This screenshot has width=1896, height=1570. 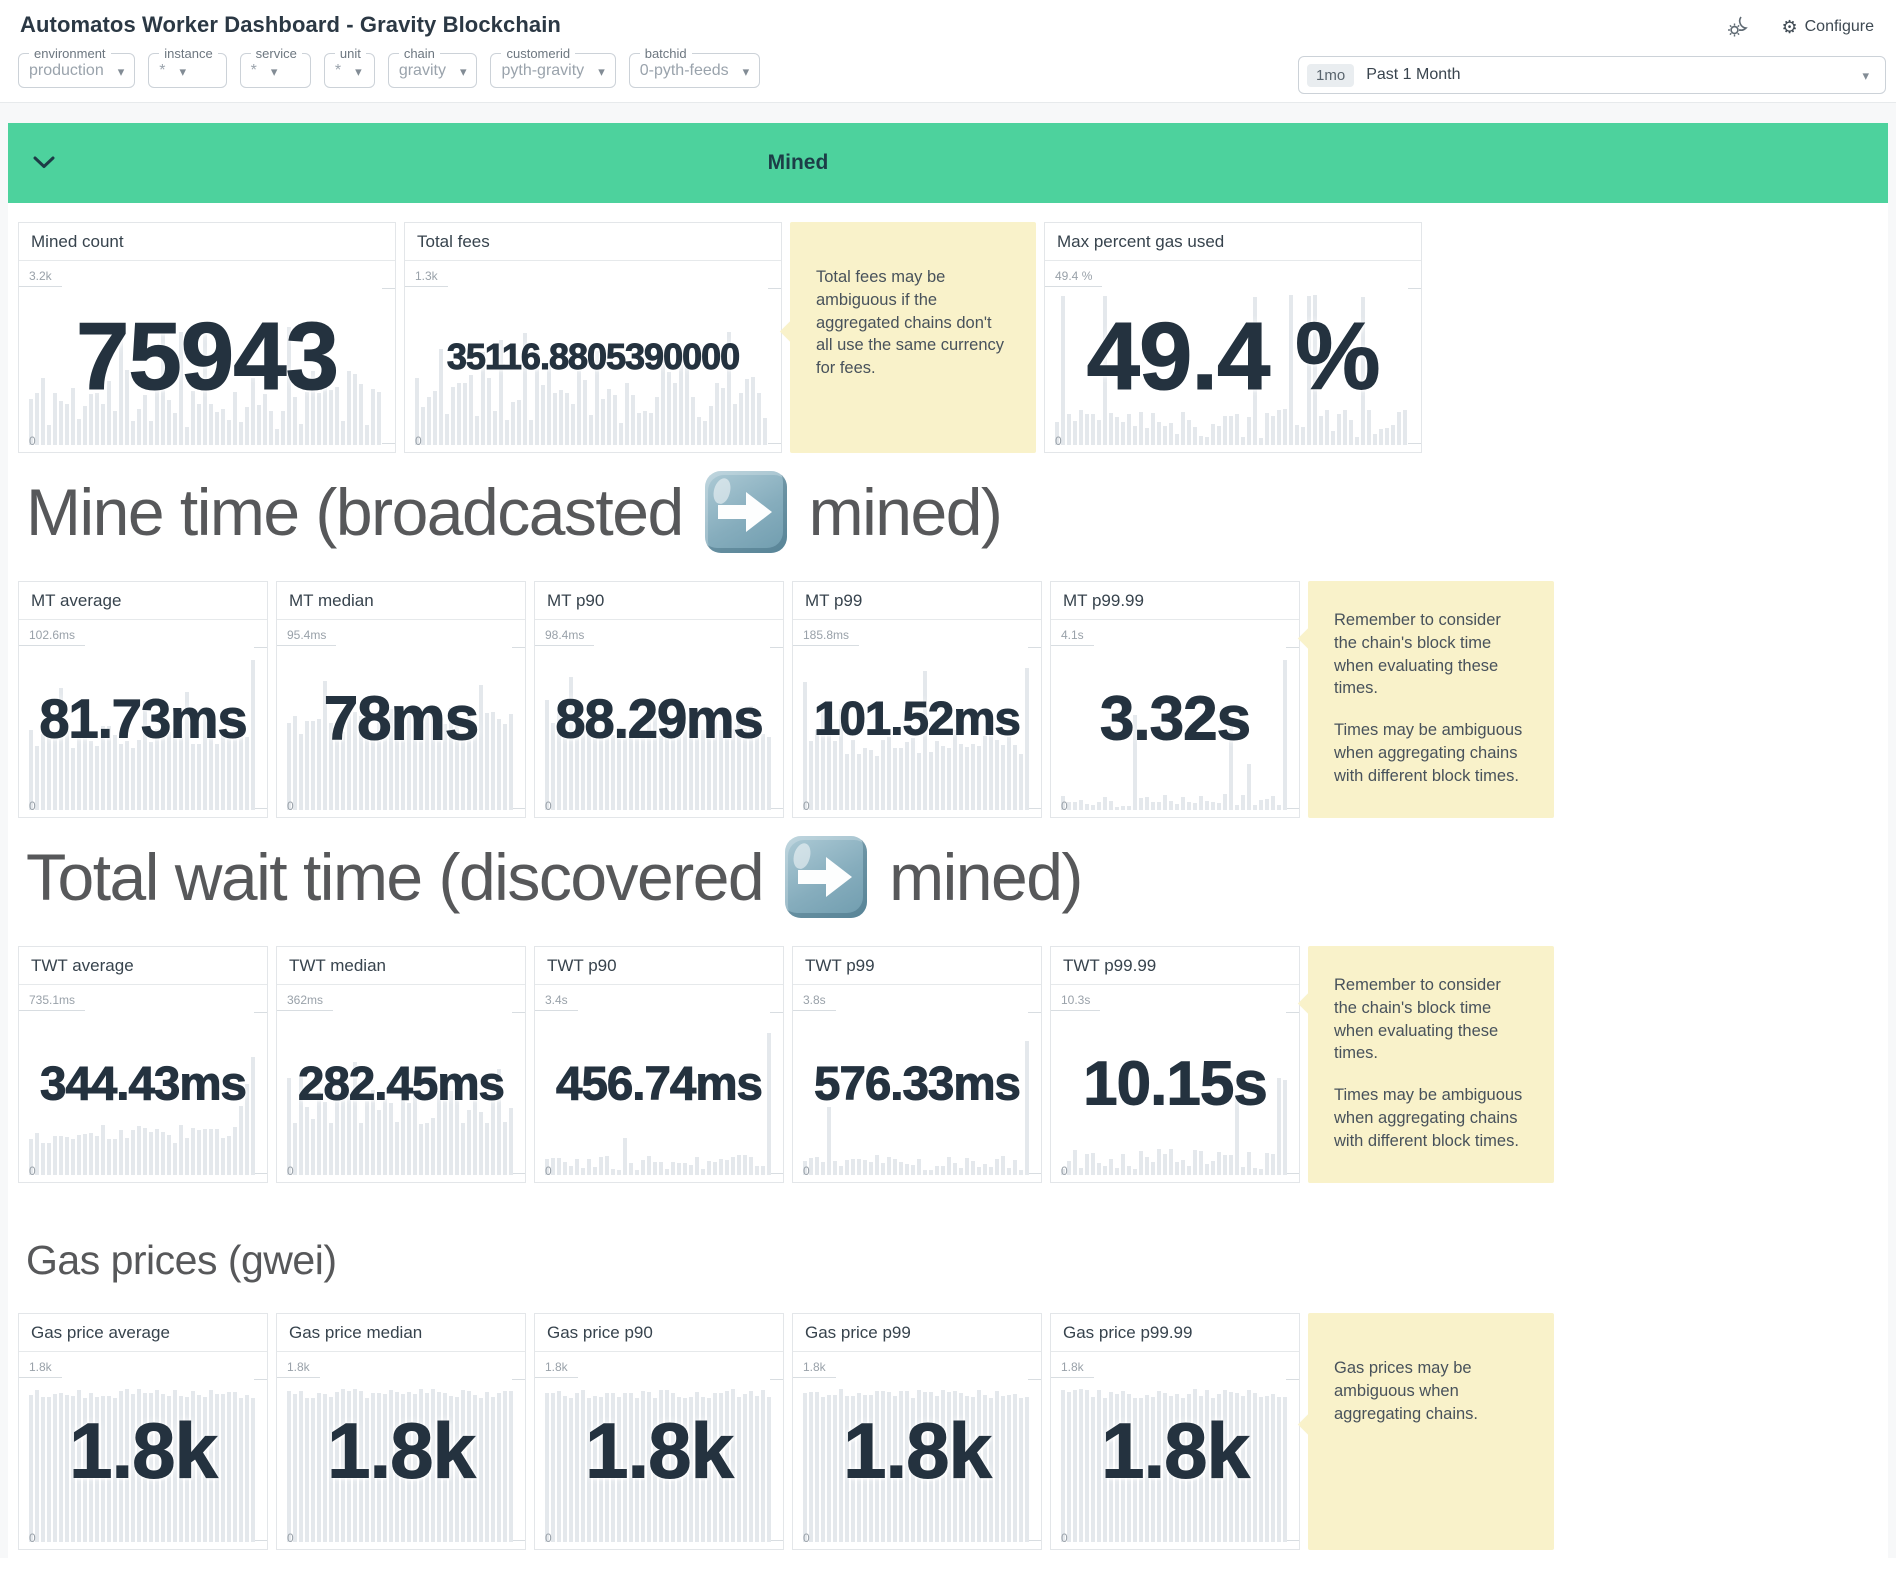 What do you see at coordinates (349, 67) in the screenshot?
I see `filter-unit: unit * ▾` at bounding box center [349, 67].